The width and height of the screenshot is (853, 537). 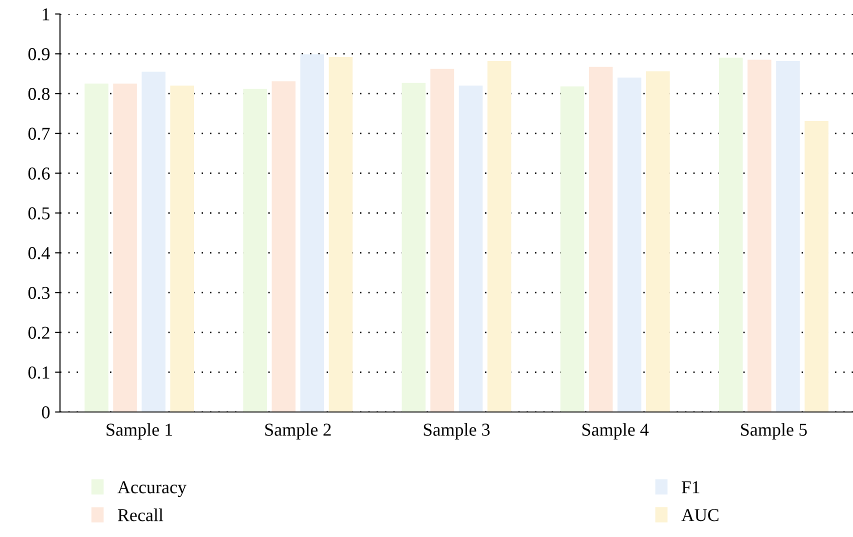 What do you see at coordinates (39, 54) in the screenshot?
I see `y-tick-label: 0.9` at bounding box center [39, 54].